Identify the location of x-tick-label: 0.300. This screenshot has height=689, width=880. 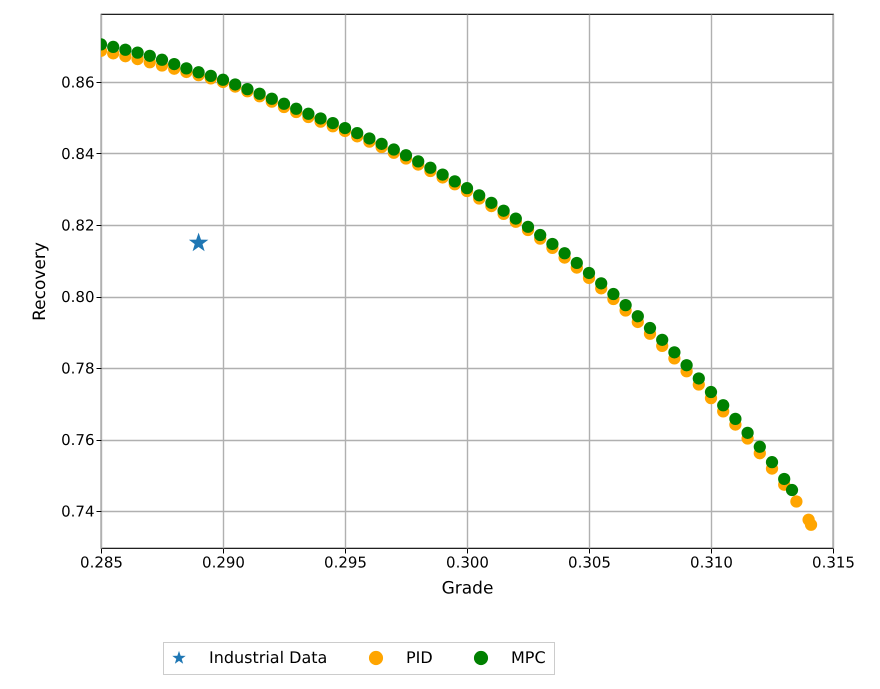
(467, 563).